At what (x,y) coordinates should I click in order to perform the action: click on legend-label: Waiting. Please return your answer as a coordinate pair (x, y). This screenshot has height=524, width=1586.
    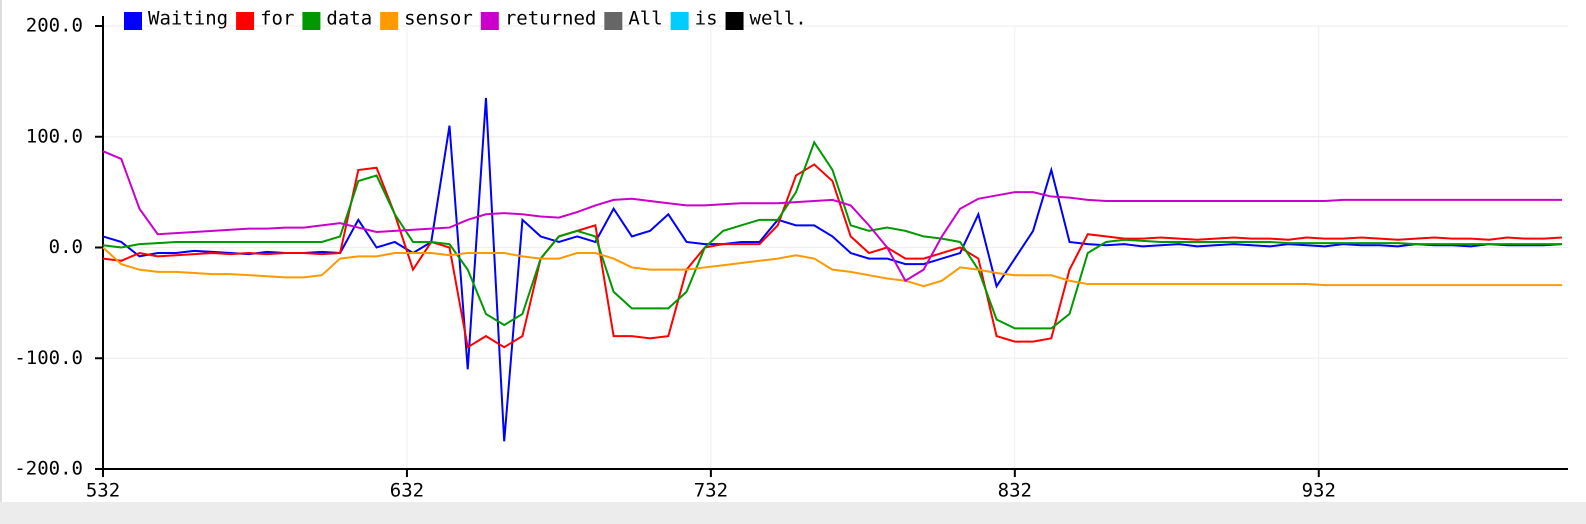
    Looking at the image, I should click on (188, 19).